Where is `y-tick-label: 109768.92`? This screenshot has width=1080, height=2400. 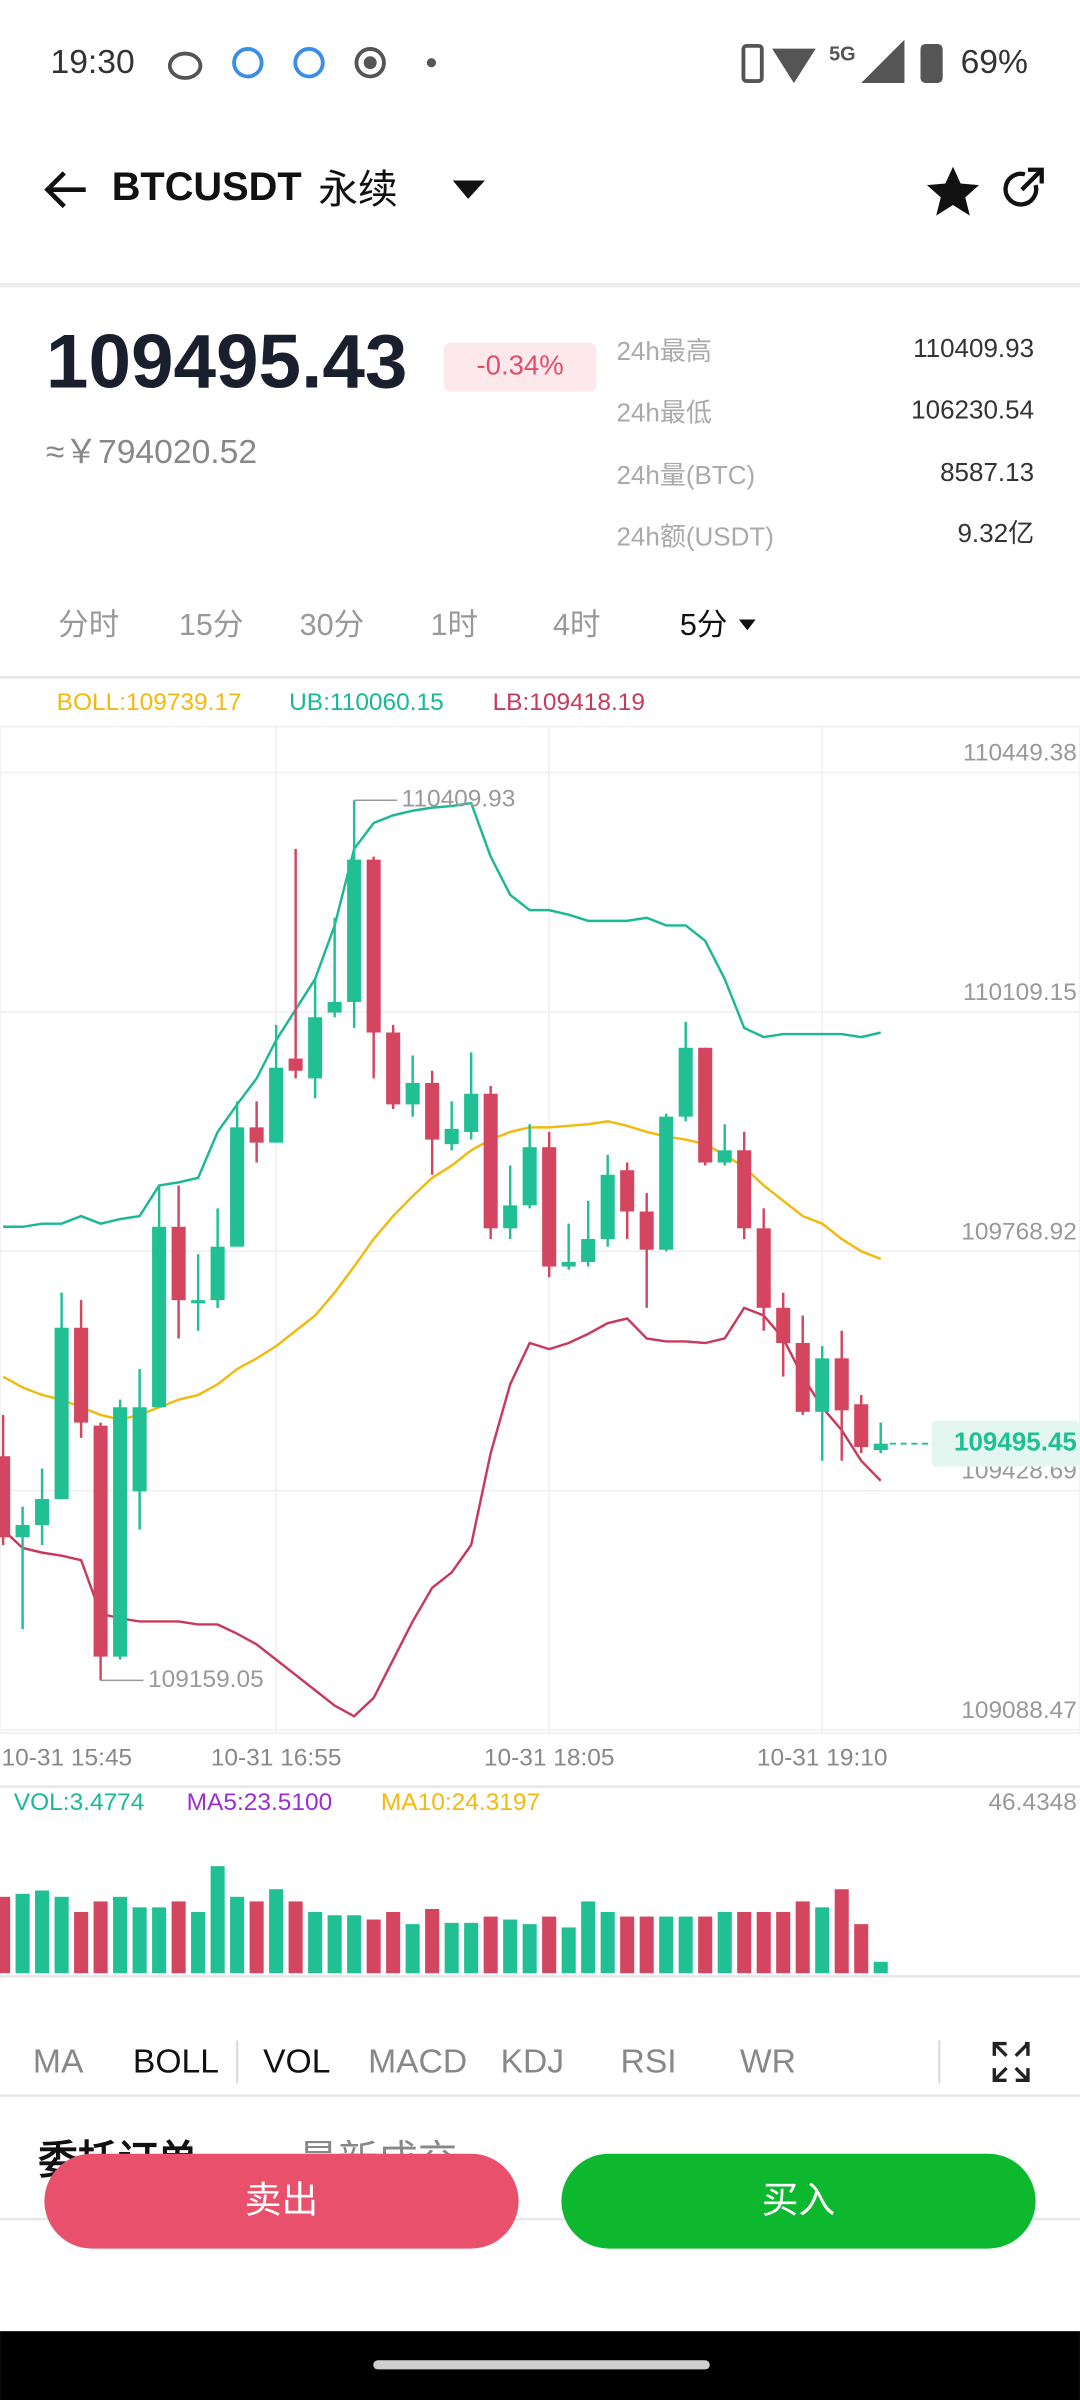 y-tick-label: 109768.92 is located at coordinates (1019, 1231).